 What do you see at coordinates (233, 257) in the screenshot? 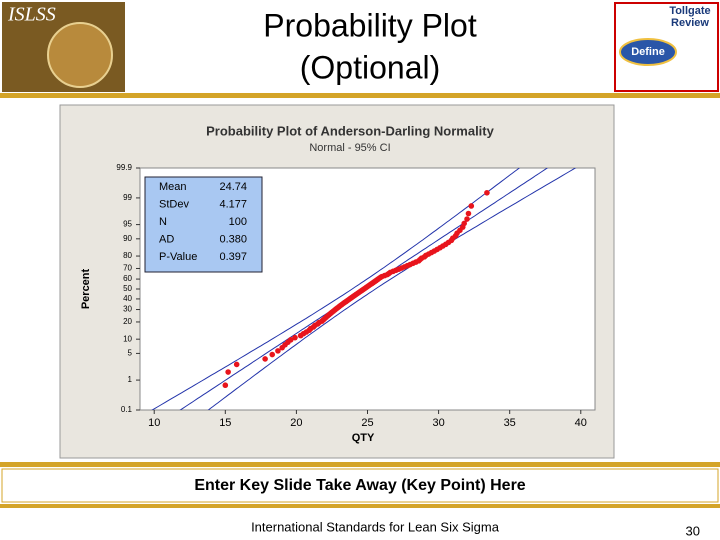
I see `stat-value: 0.397` at bounding box center [233, 257].